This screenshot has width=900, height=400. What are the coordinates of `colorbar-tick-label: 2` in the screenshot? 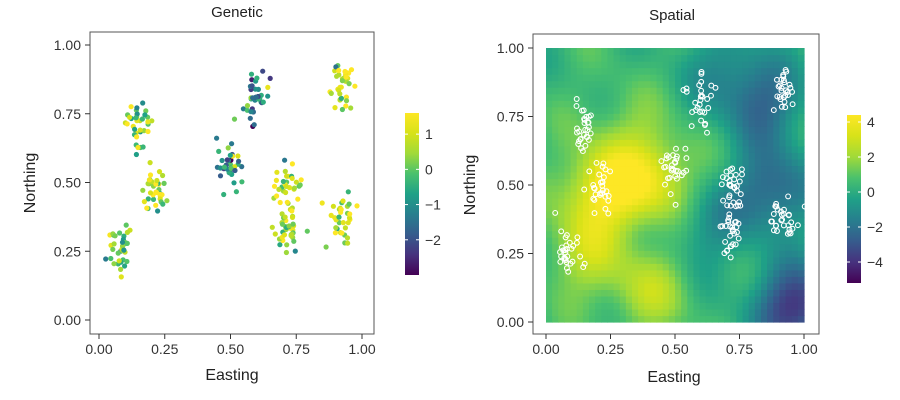 It's located at (871, 157).